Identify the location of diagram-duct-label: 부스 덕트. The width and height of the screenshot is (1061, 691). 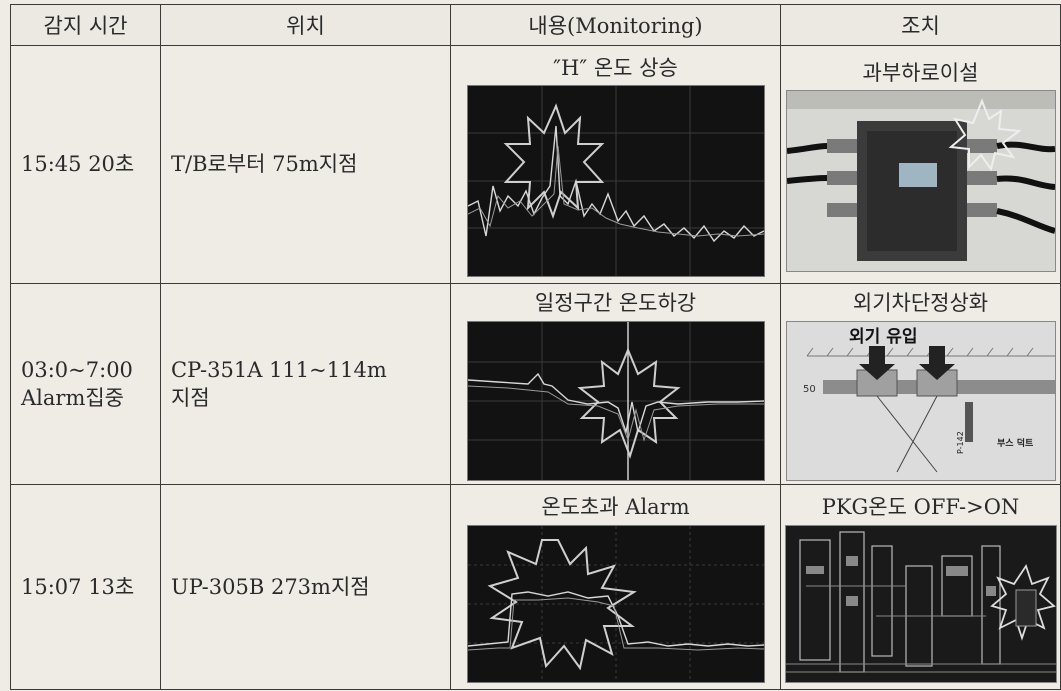
(1015, 443).